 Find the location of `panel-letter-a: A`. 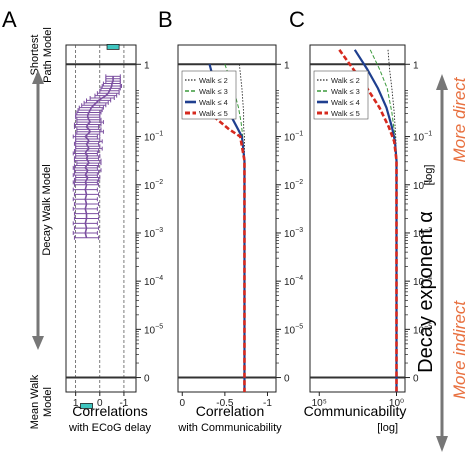

panel-letter-a: A is located at coordinates (9, 19).